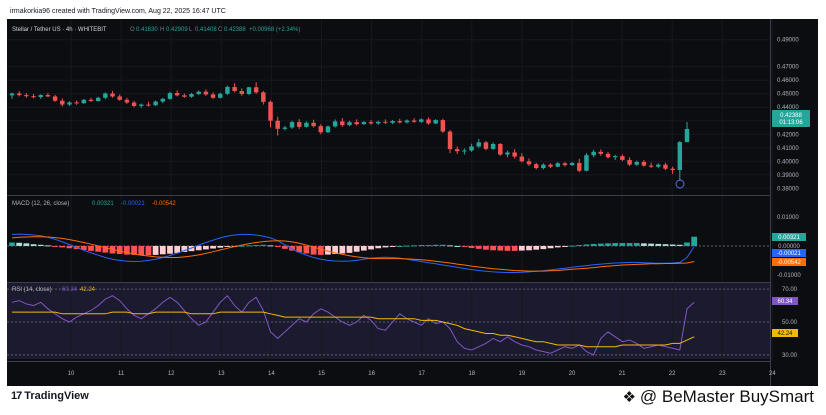 The image size is (826, 415). I want to click on ohlc-low: 0.41408, so click(206, 30).